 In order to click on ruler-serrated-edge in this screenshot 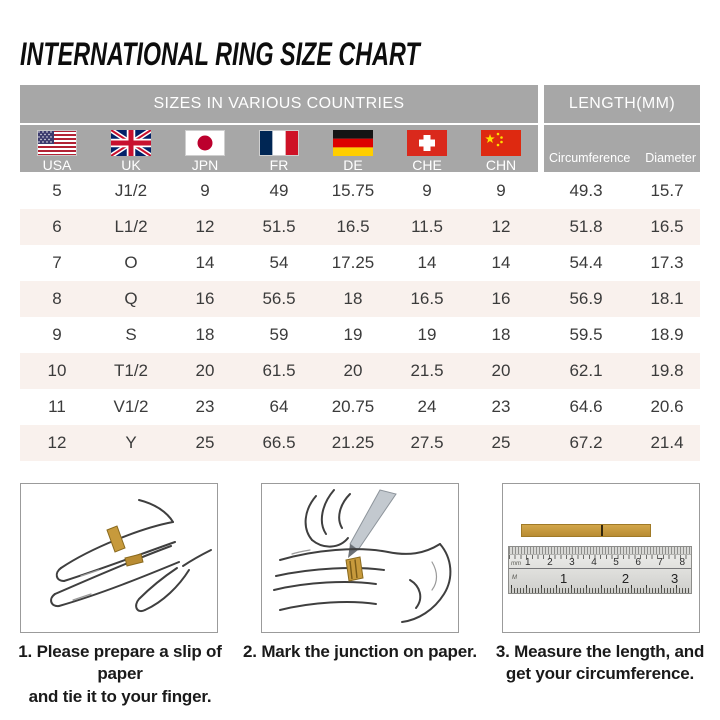, I will do `click(600, 551)`.